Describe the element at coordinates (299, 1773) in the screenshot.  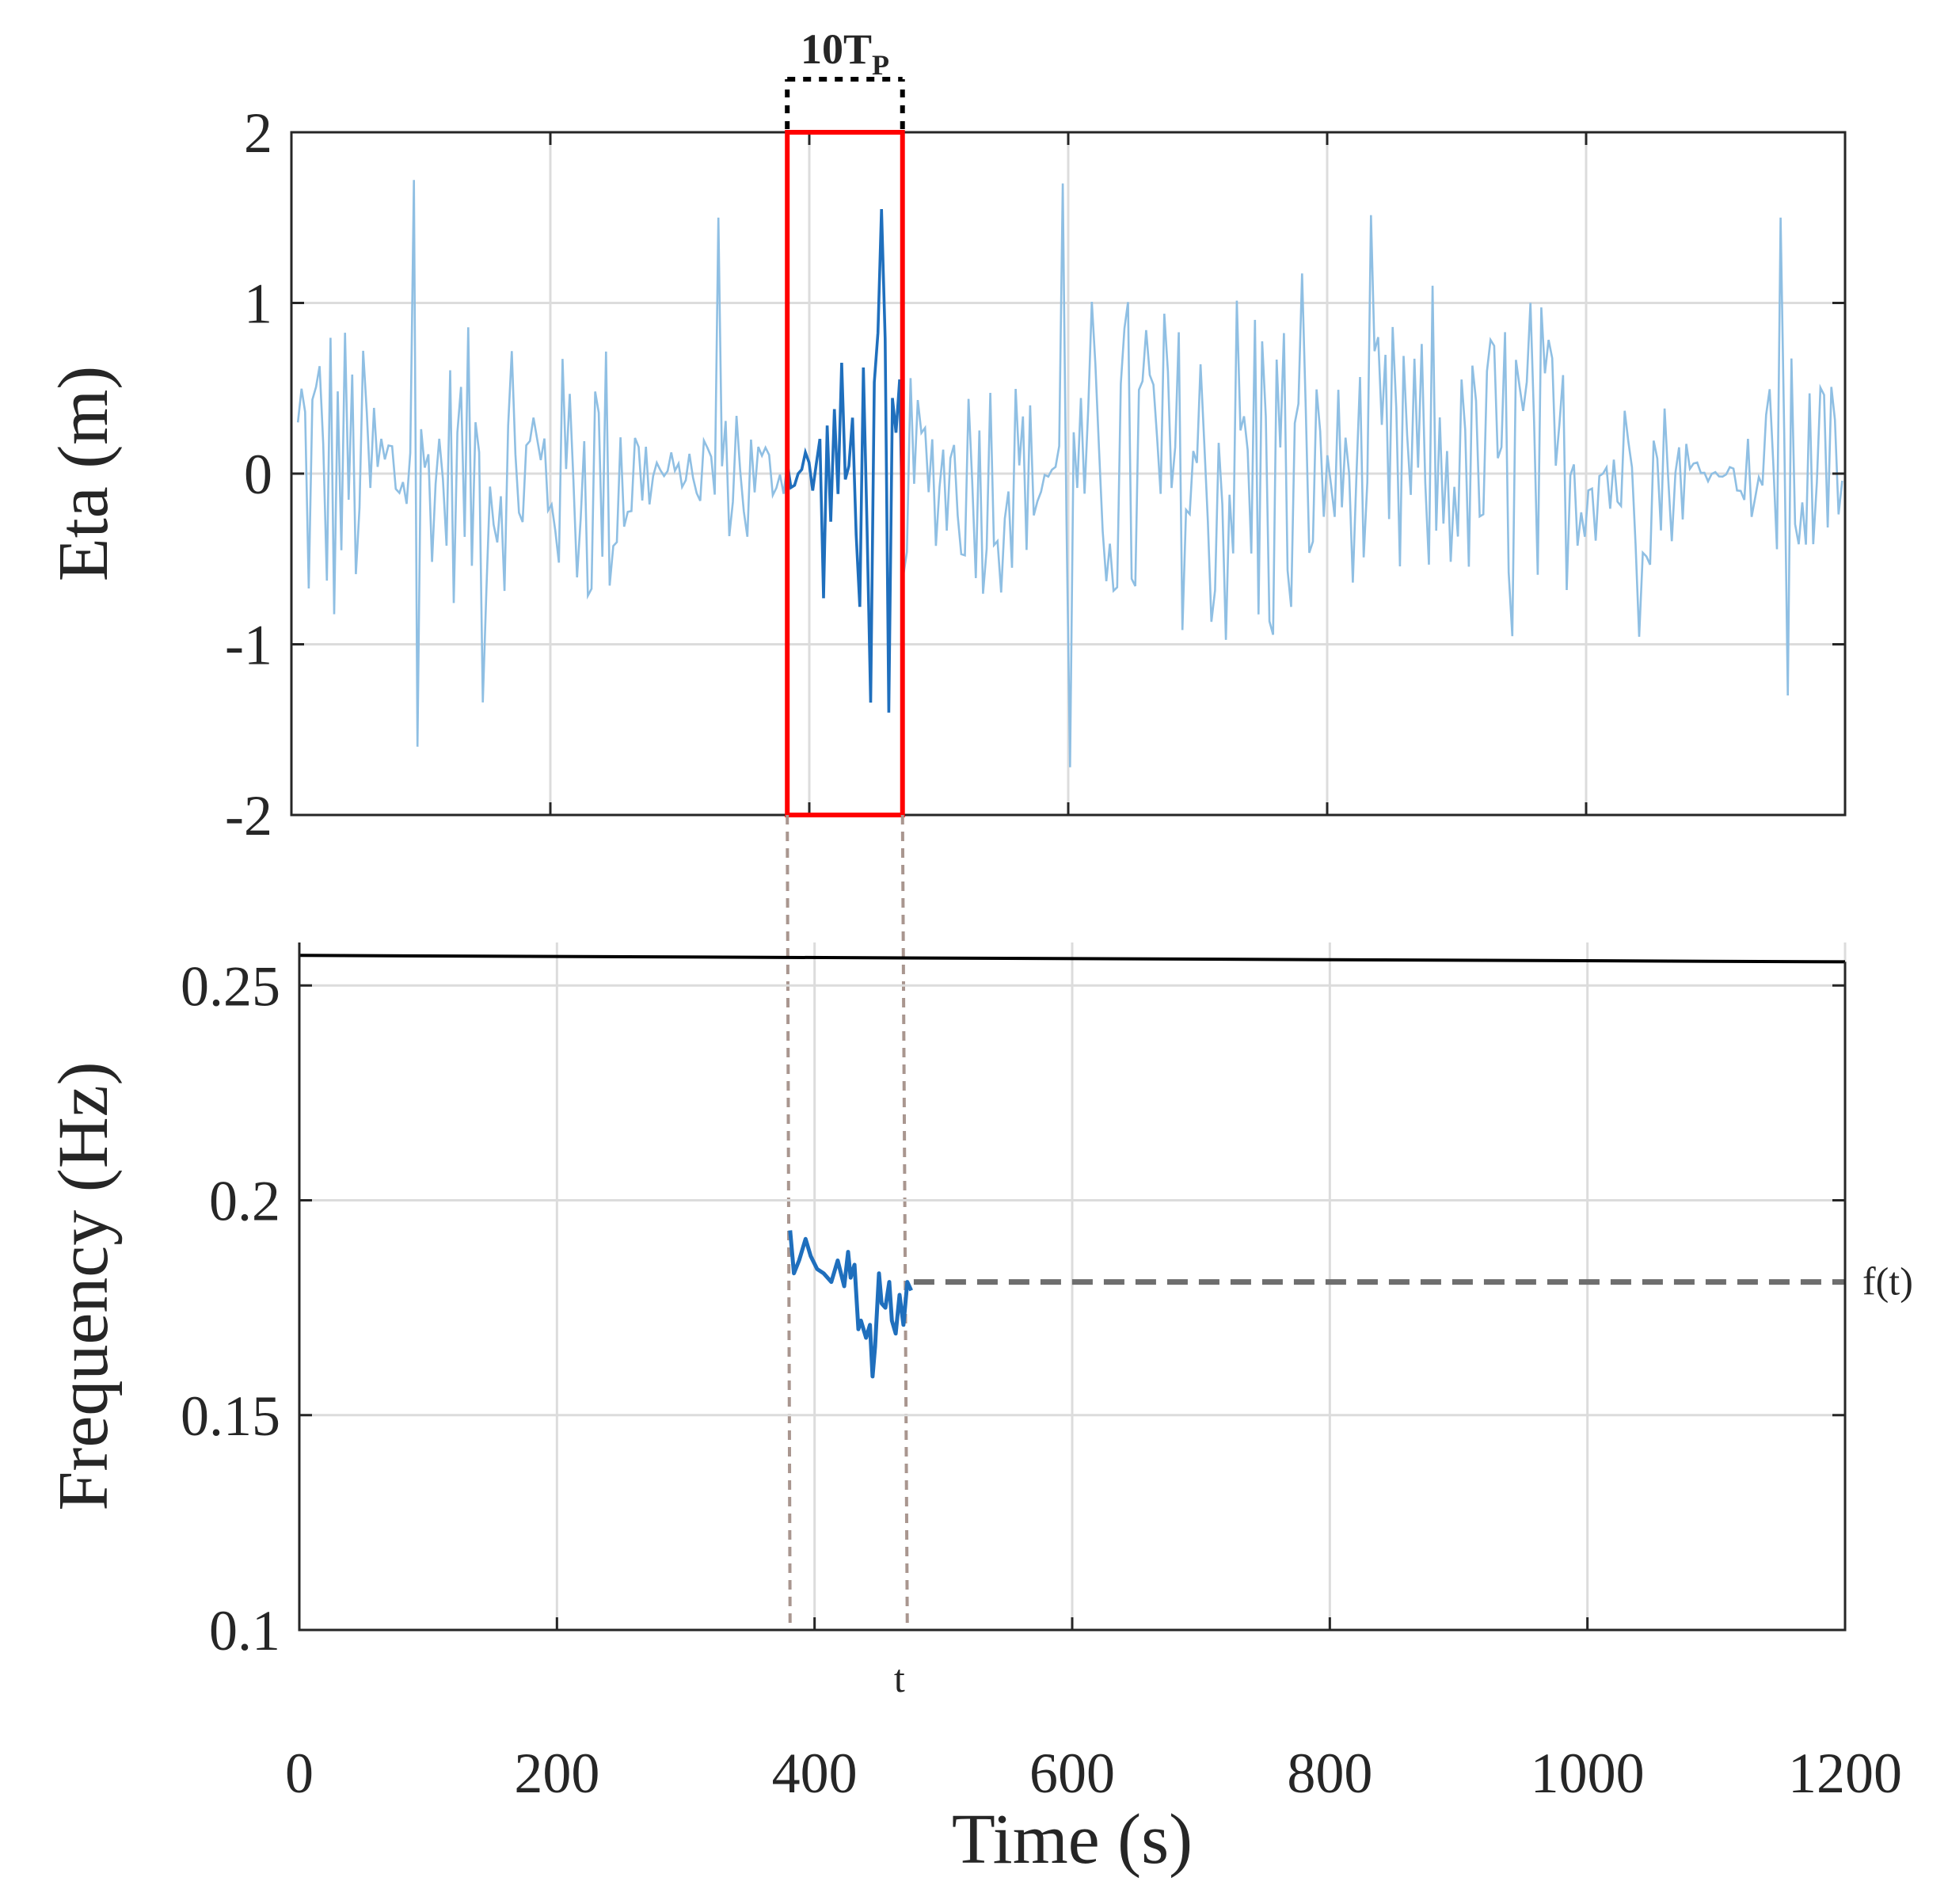
I see `time-xtick-label: 0` at that location.